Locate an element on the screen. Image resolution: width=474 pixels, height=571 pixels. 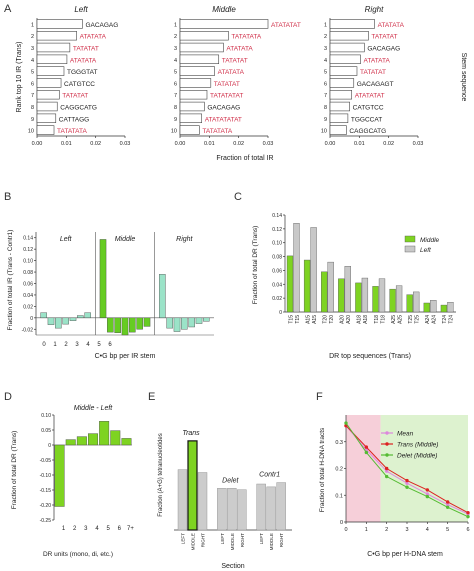
panel-d-y-tick-label-1: -0.20 is located at coordinates (46, 506).